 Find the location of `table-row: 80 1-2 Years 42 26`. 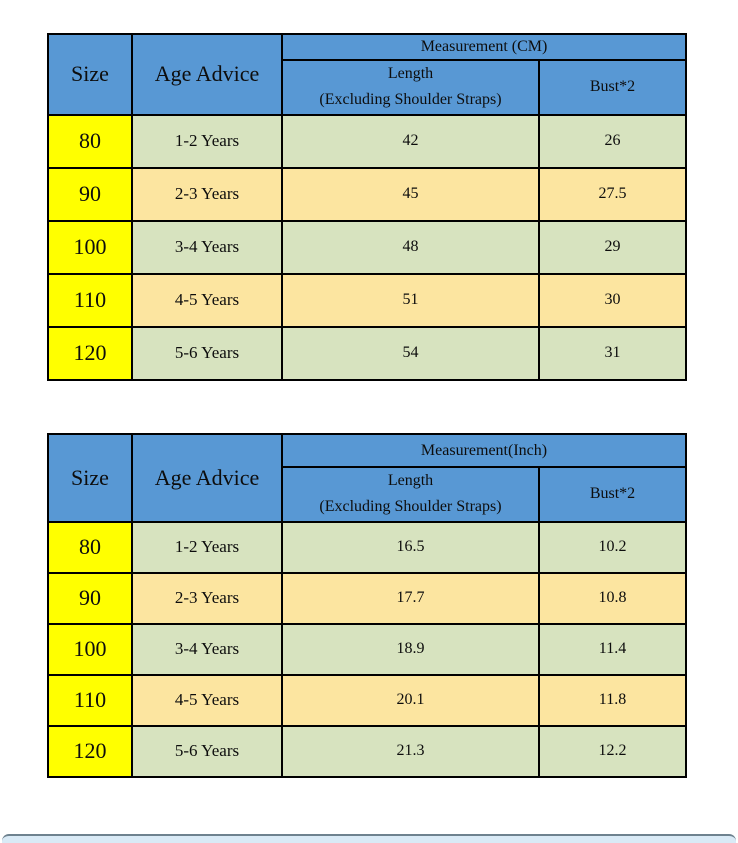

table-row: 80 1-2 Years 42 26 is located at coordinates (367, 141).